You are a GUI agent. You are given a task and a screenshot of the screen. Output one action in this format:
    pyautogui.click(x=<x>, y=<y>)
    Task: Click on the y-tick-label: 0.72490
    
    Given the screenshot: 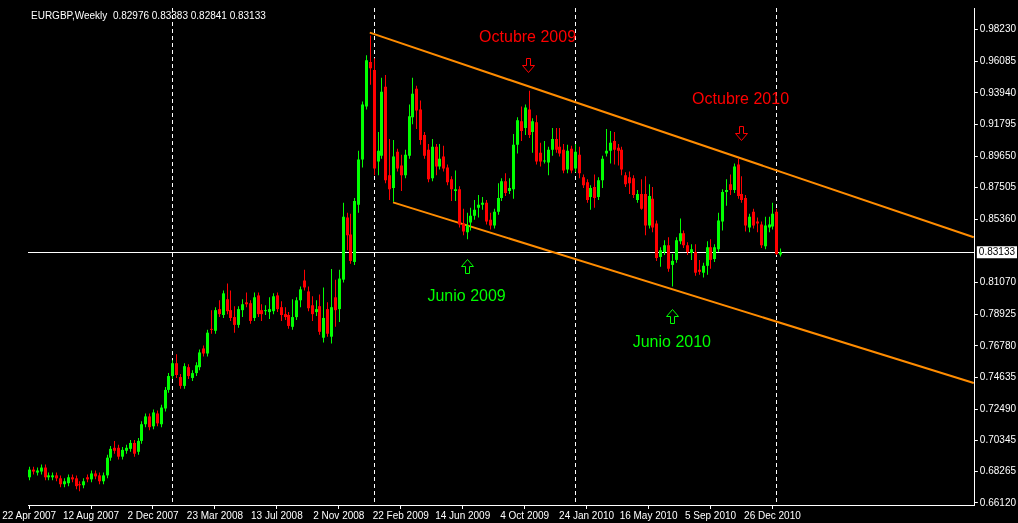 What is the action you would take?
    pyautogui.click(x=998, y=408)
    